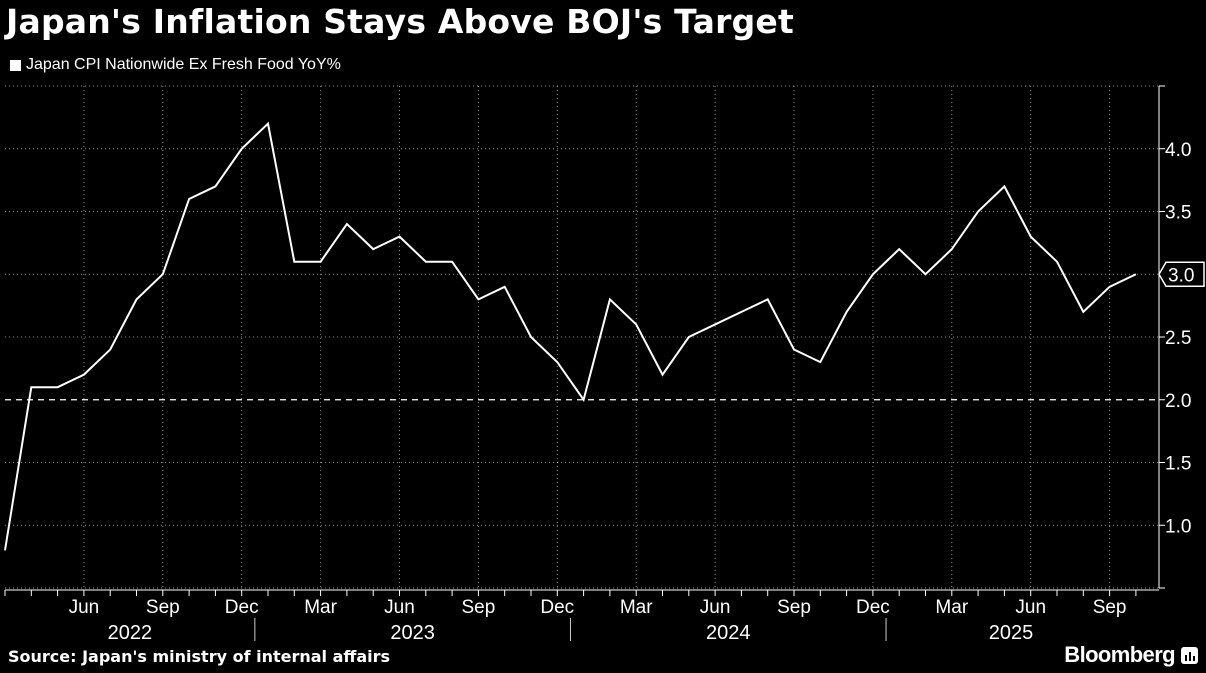 The image size is (1206, 673). I want to click on legend: Japan CPI Nationwide Ex Fresh Food YoY%, so click(175, 65).